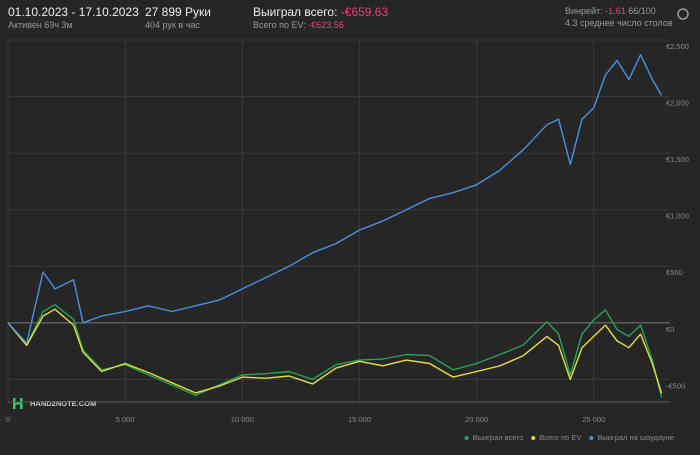  What do you see at coordinates (326, 25) in the screenshot?
I see `ev-value: -€623.56` at bounding box center [326, 25].